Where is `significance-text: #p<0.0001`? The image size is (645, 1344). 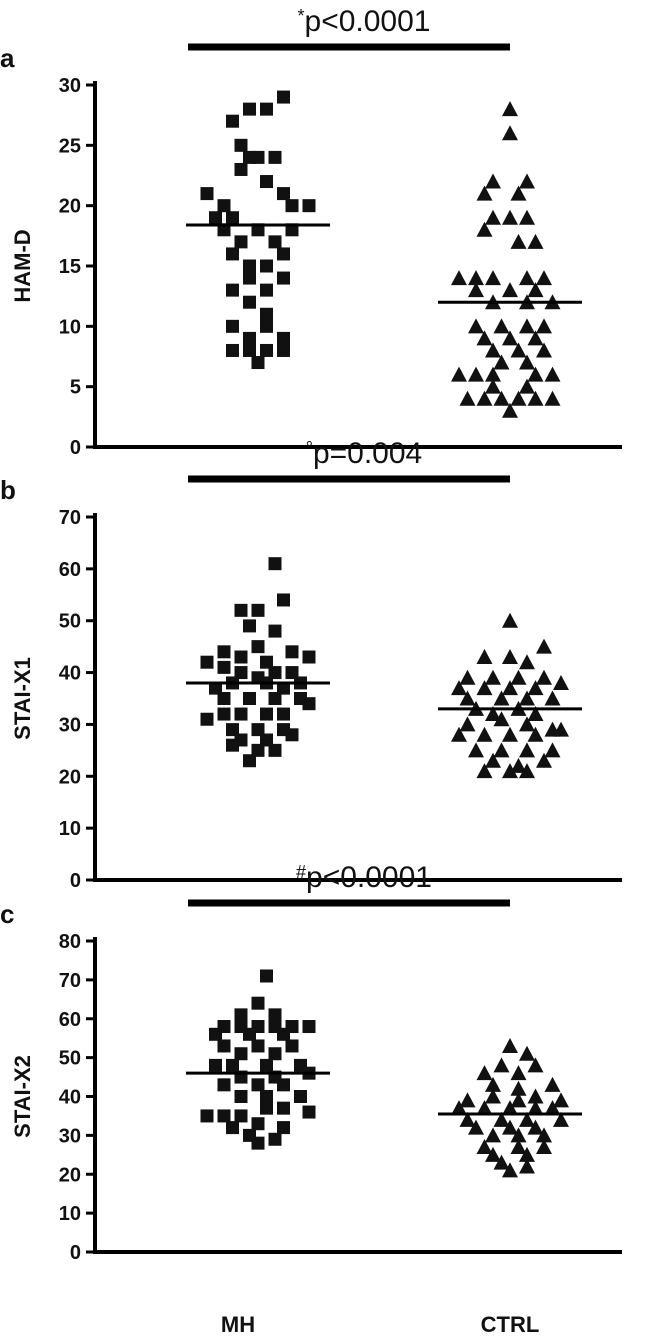 significance-text: #p<0.0001 is located at coordinates (364, 877).